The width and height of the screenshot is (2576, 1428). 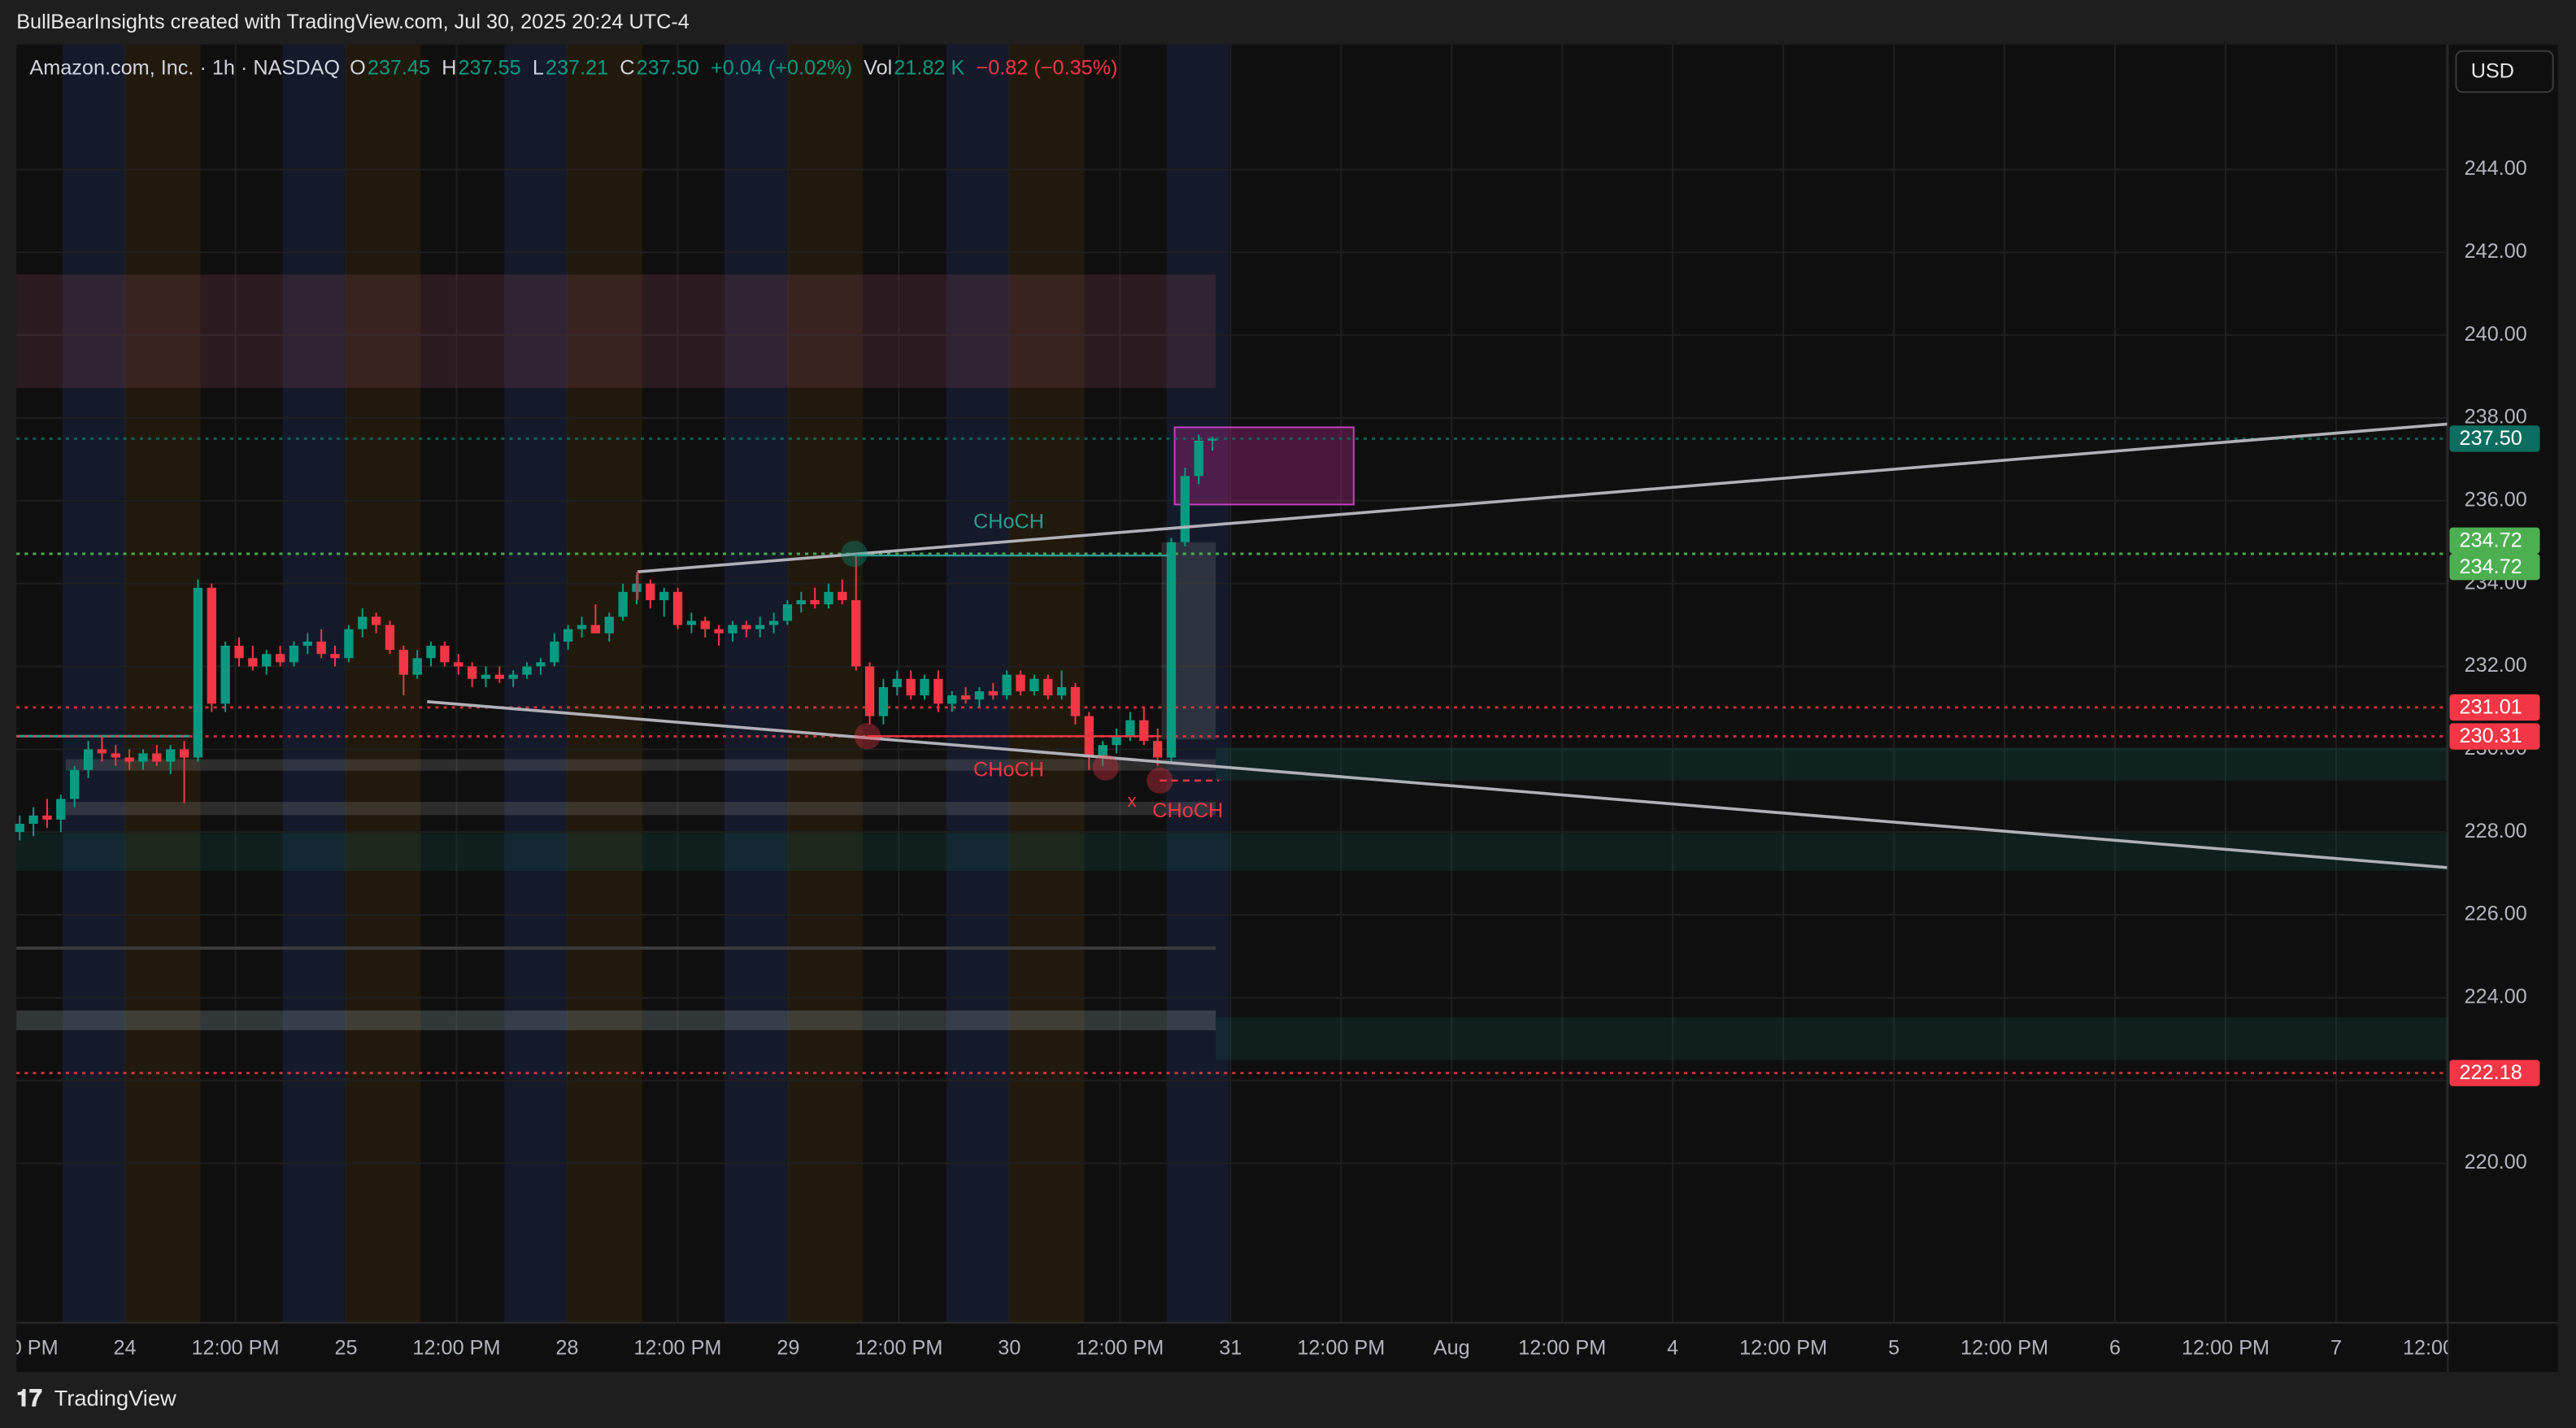 I want to click on x-tick-label: 29, so click(x=788, y=1348).